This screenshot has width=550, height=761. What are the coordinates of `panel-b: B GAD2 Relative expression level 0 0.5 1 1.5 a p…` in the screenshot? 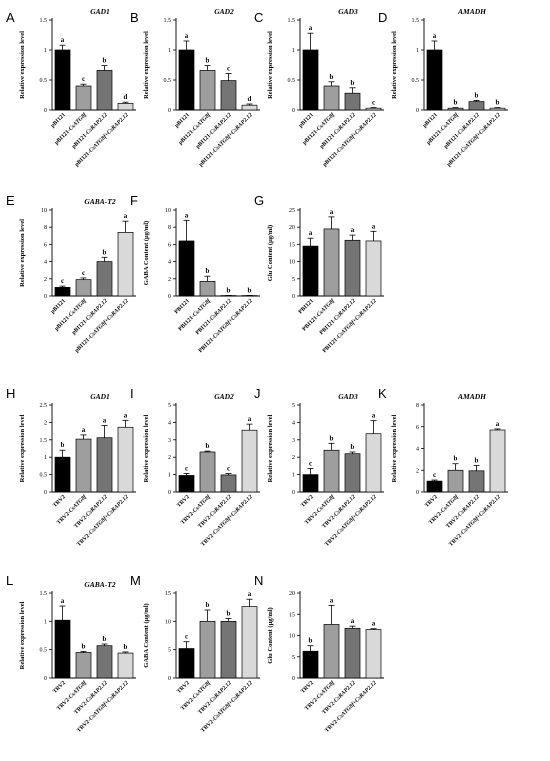 It's located at (195, 87).